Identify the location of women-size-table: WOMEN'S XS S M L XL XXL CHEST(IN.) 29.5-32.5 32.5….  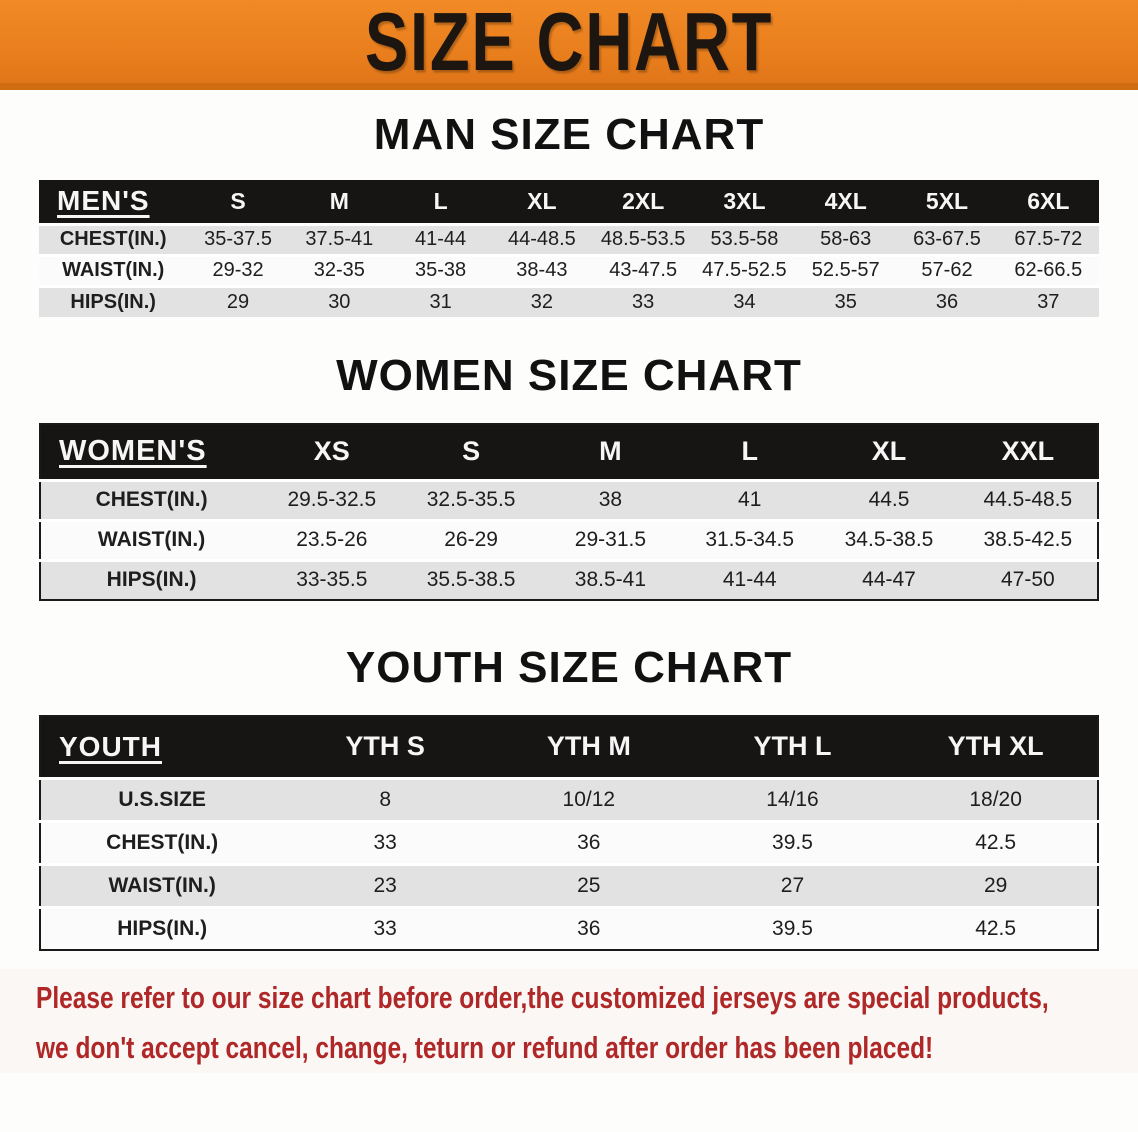
(569, 512).